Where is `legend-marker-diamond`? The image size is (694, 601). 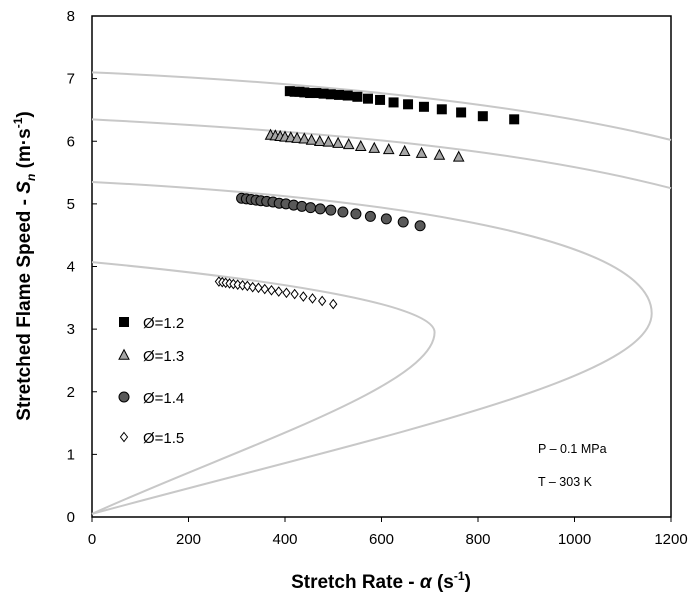
legend-marker-diamond is located at coordinates (124, 437).